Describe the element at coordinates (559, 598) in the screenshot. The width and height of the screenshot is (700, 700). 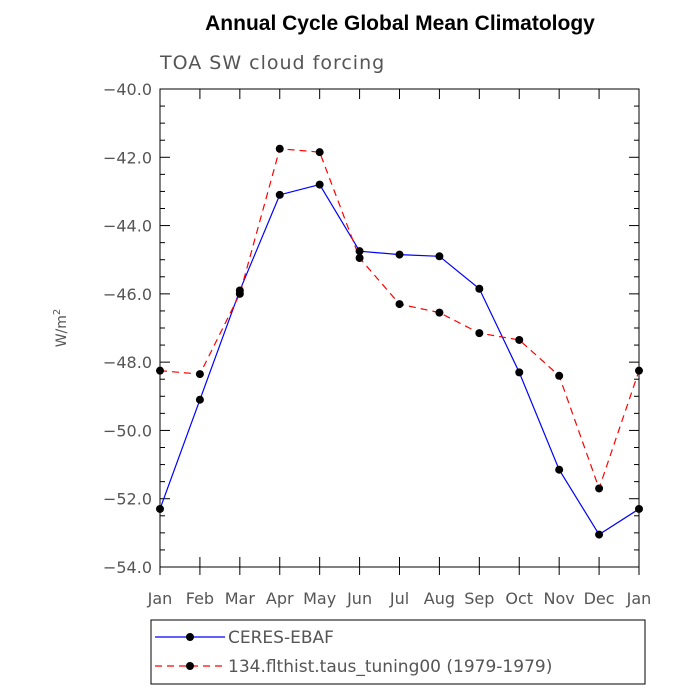
I see `x-tick-label: Nov` at that location.